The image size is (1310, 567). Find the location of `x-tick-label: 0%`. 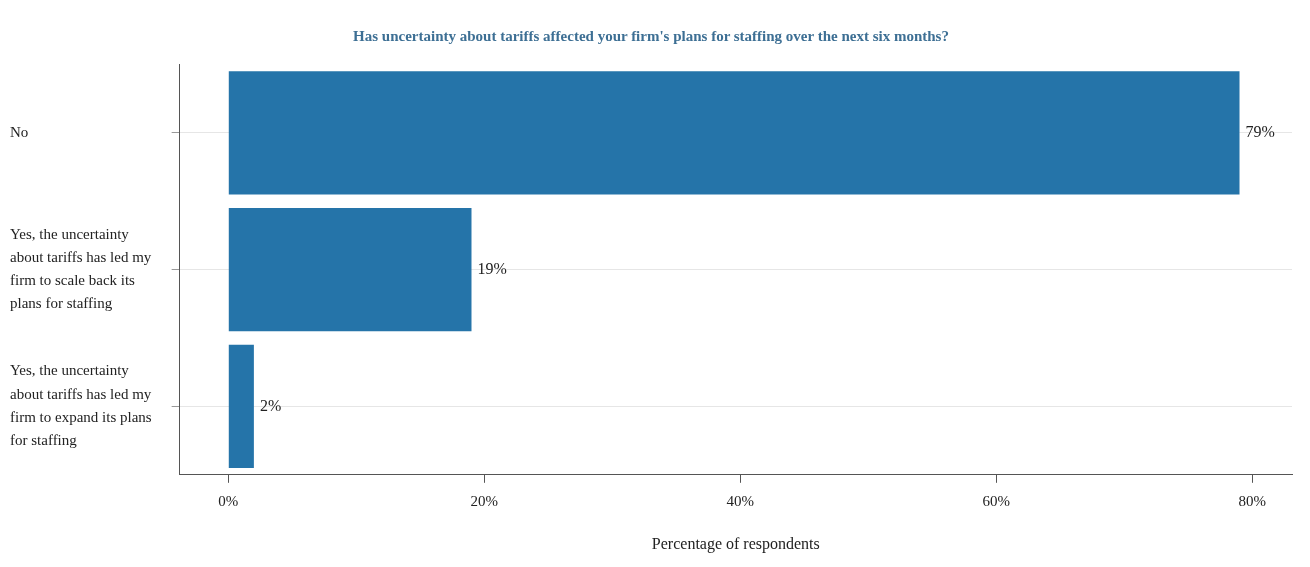

x-tick-label: 0% is located at coordinates (228, 500).